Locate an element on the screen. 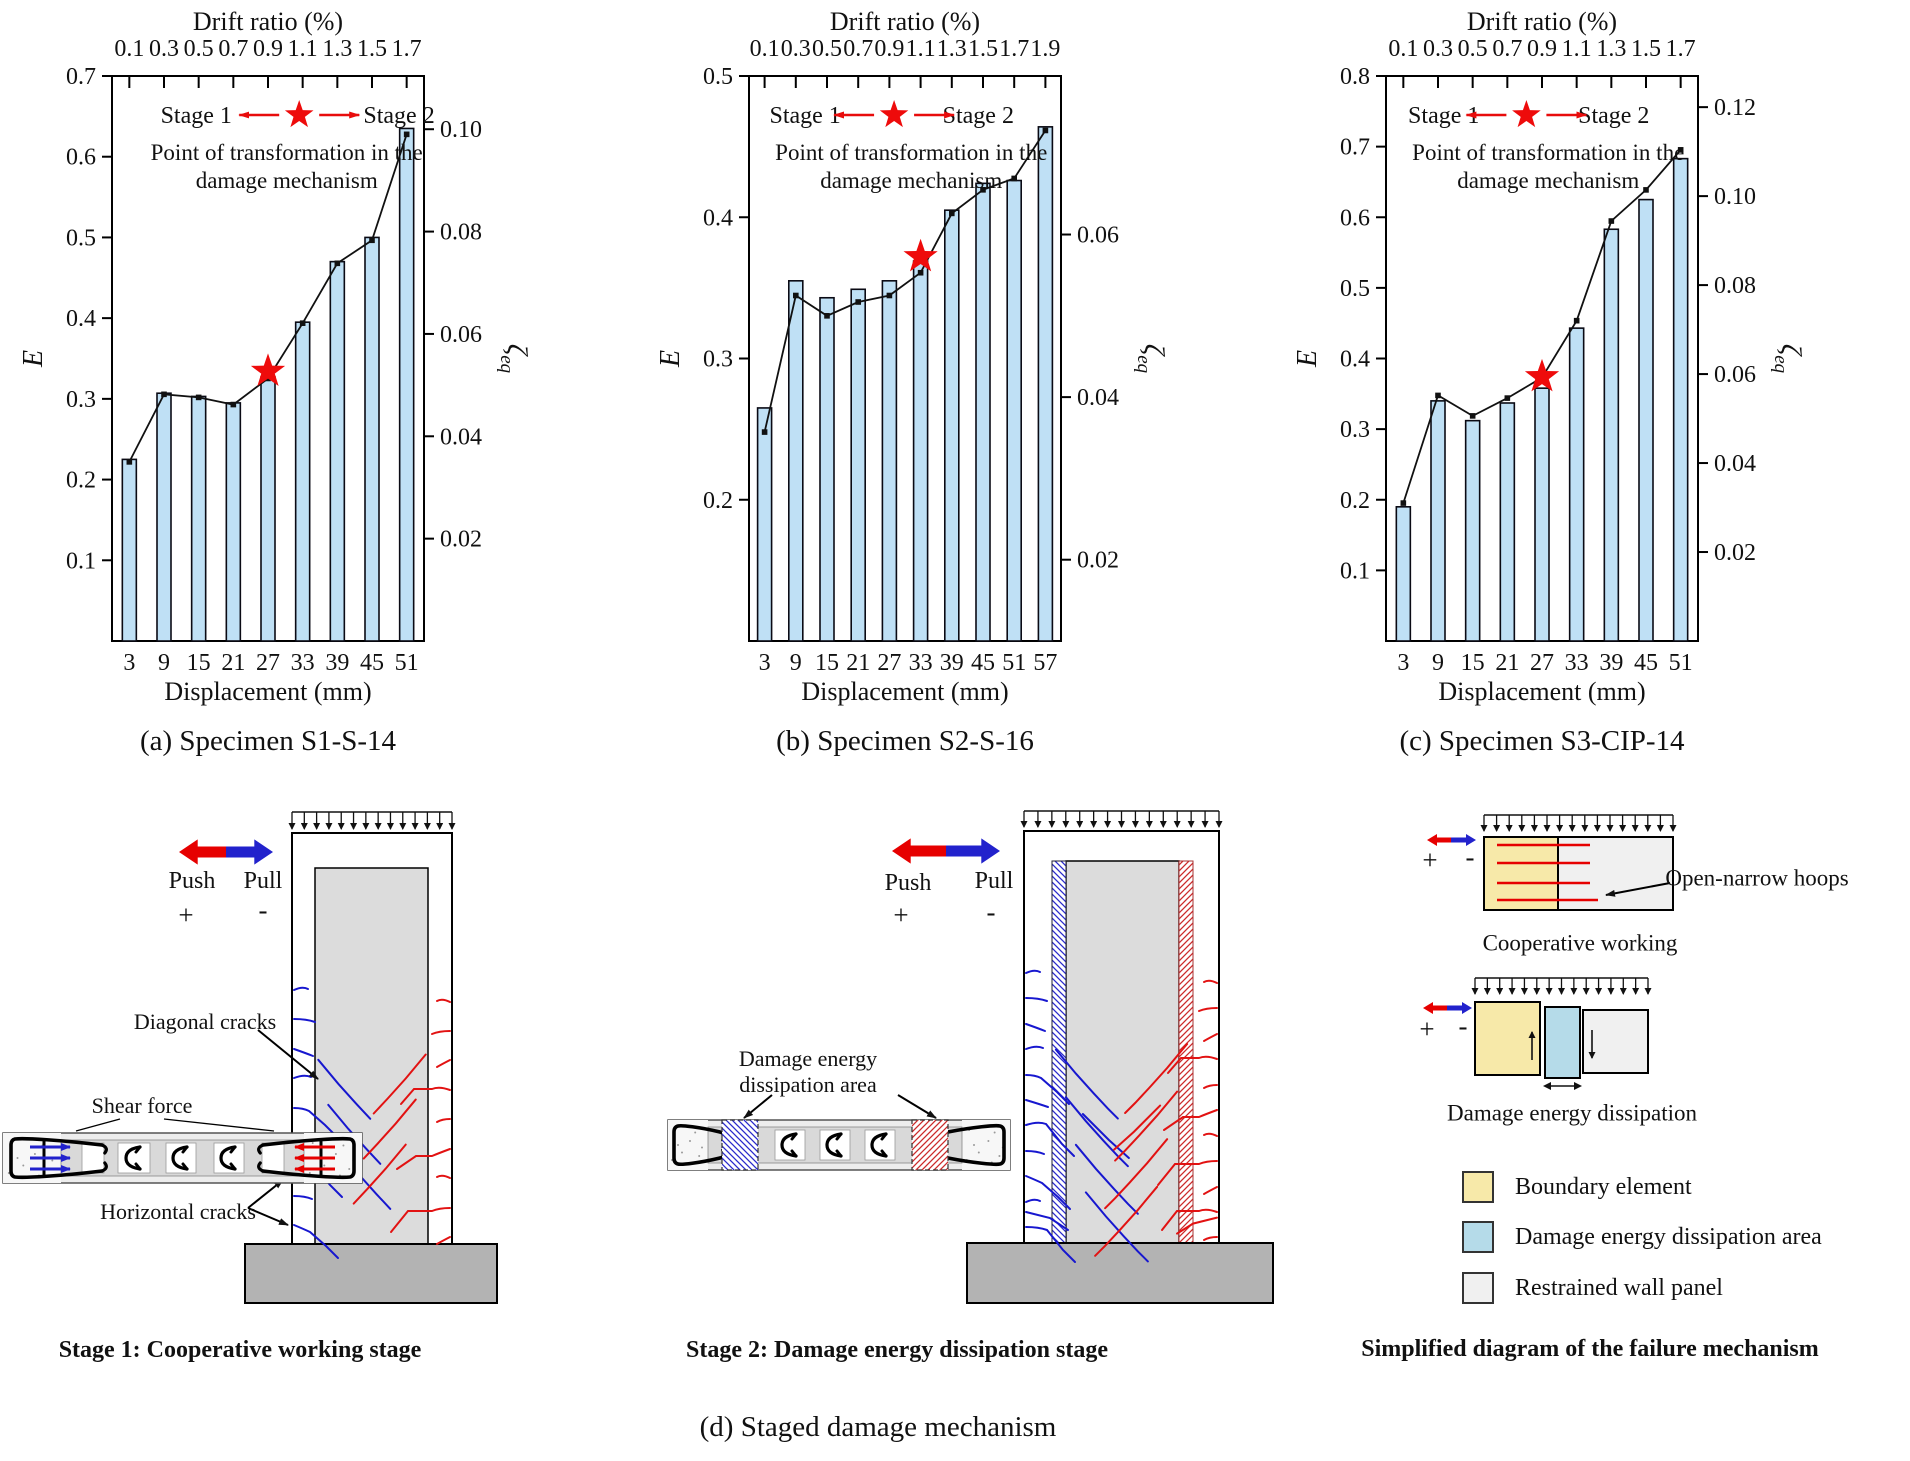 This screenshot has height=1461, width=1910. stage1-plus-sign: + is located at coordinates (186, 915).